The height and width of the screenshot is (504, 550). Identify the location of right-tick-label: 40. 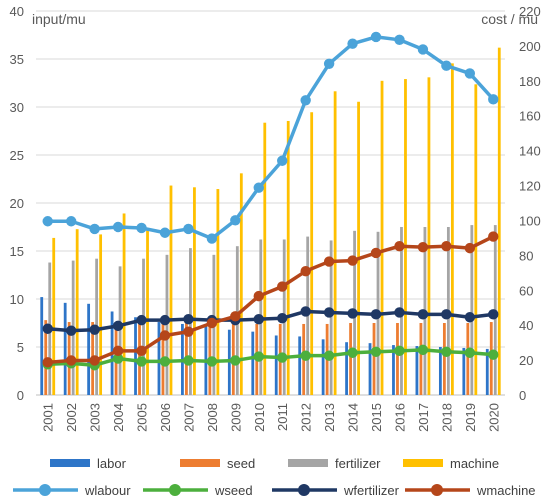
(526, 325).